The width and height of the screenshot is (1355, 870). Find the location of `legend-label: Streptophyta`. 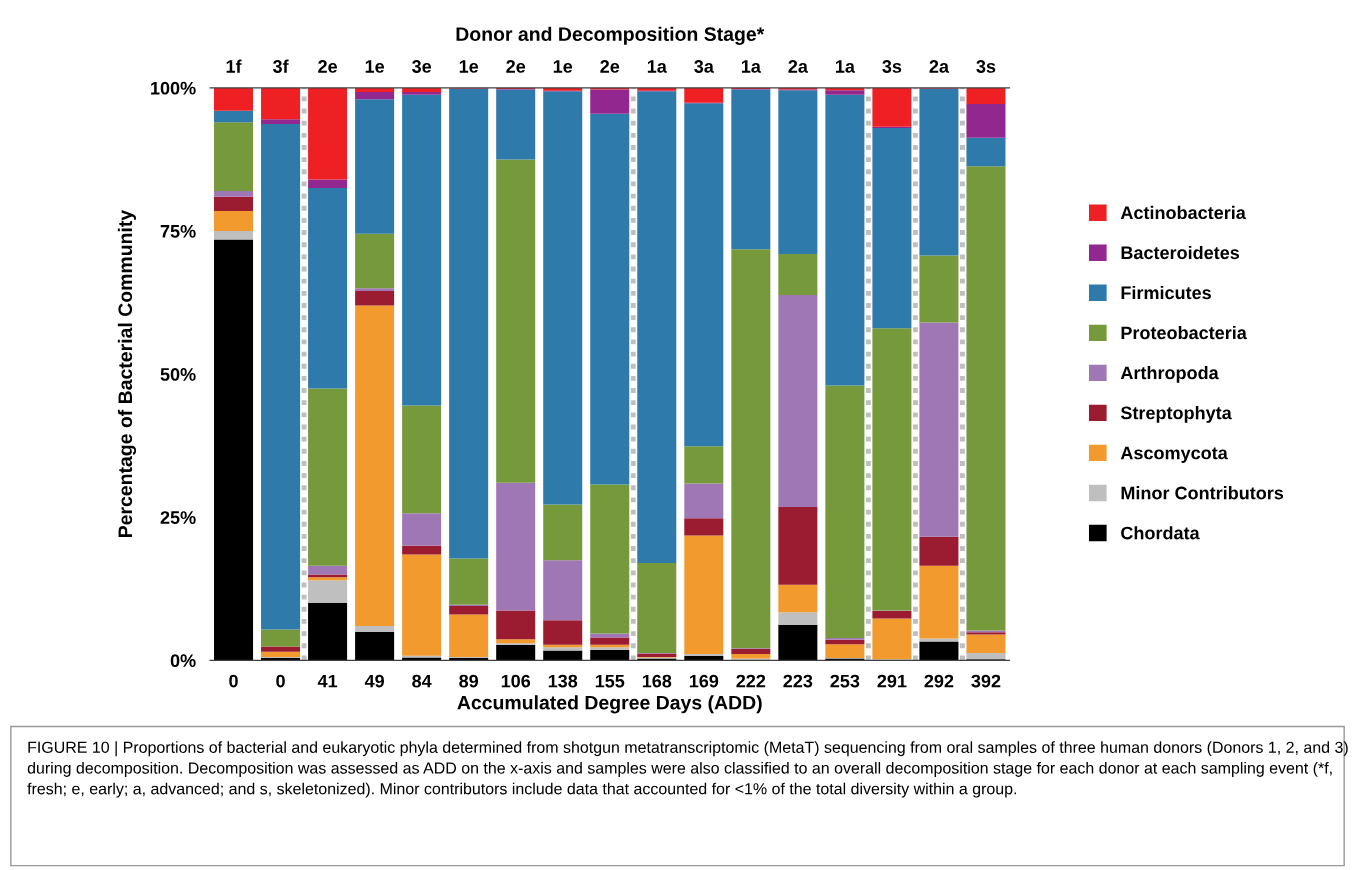

legend-label: Streptophyta is located at coordinates (1176, 414).